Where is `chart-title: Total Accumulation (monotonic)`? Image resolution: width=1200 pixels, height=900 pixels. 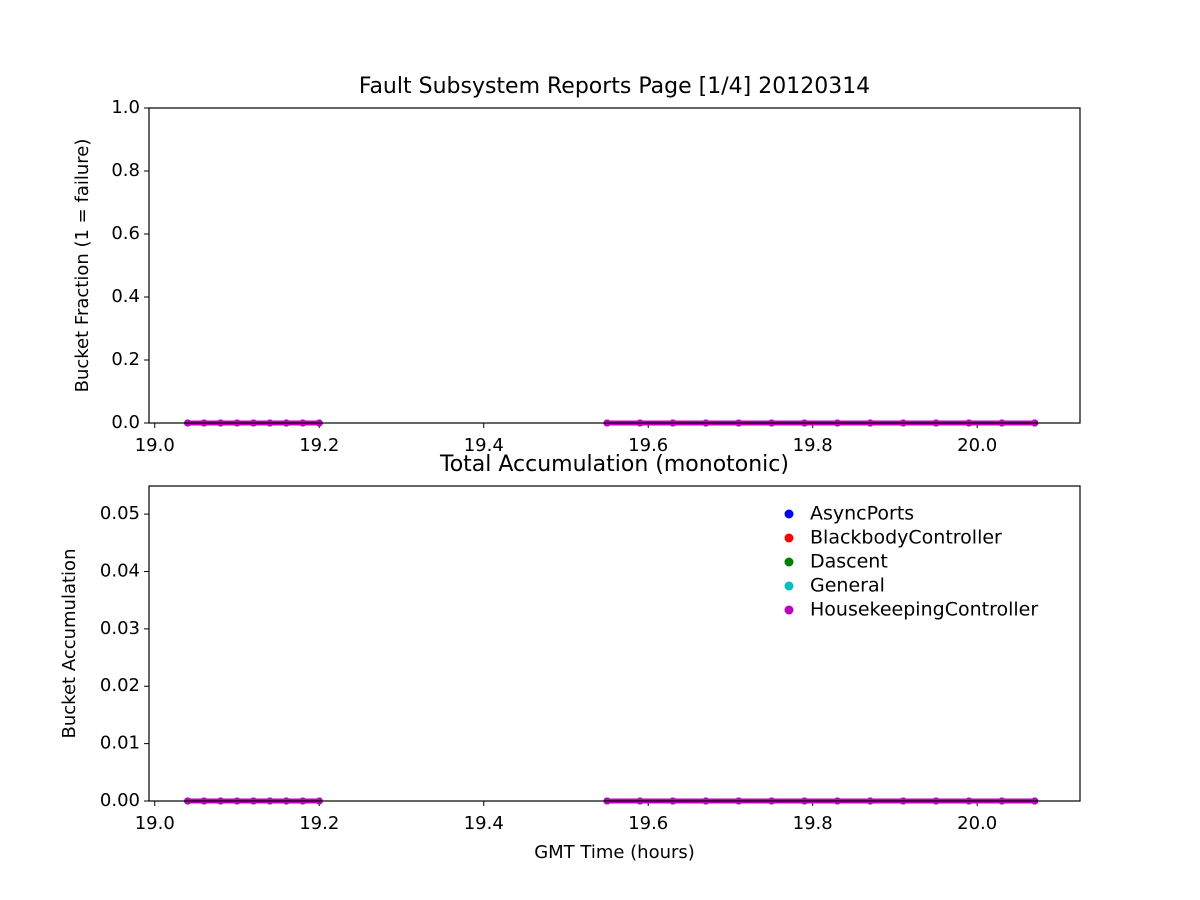 chart-title: Total Accumulation (monotonic) is located at coordinates (614, 464).